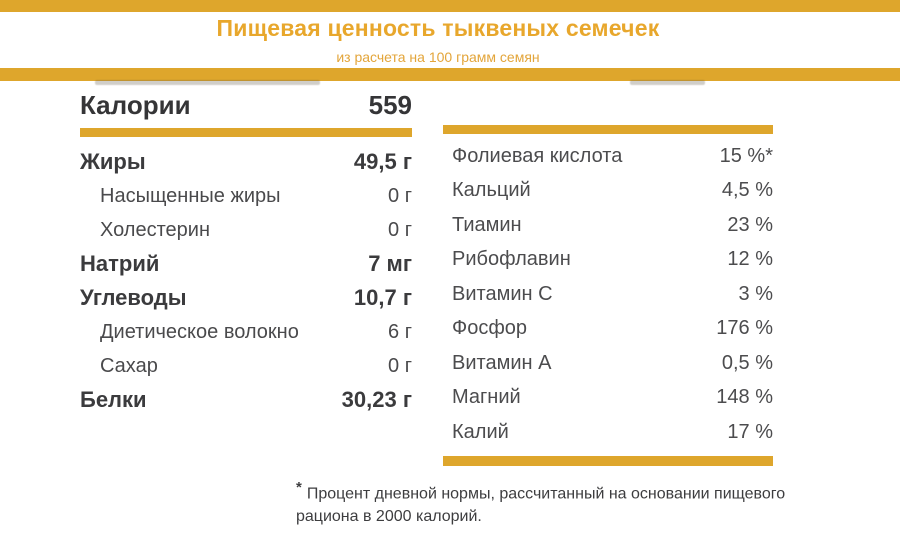  Describe the element at coordinates (120, 263) in the screenshot. I see `nutrient-label: Натрий` at that location.